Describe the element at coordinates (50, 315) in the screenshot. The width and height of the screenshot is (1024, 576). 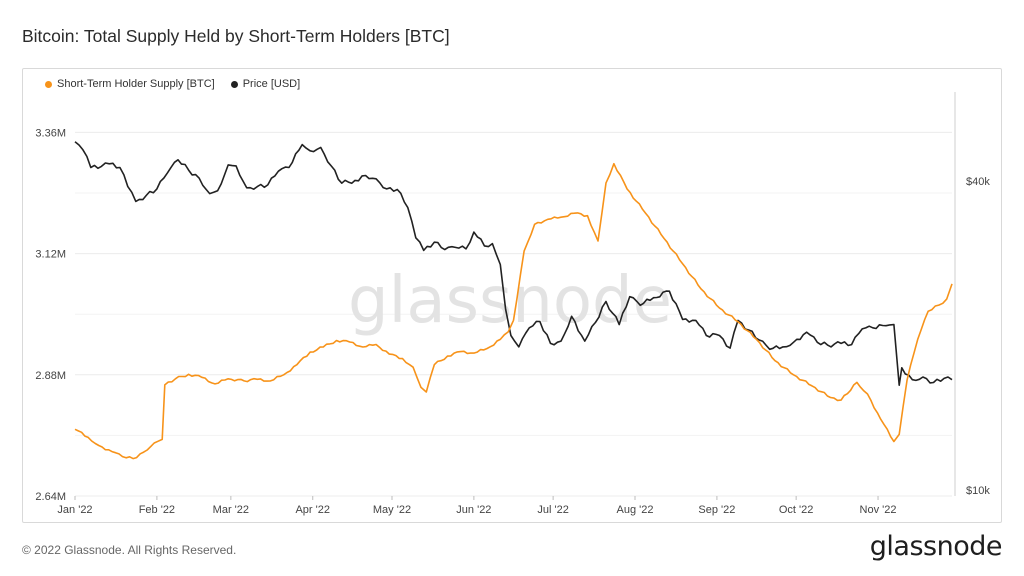
I see `left-axis-ticks: 2.64M 2.88M 3.12M 3.36M` at that location.